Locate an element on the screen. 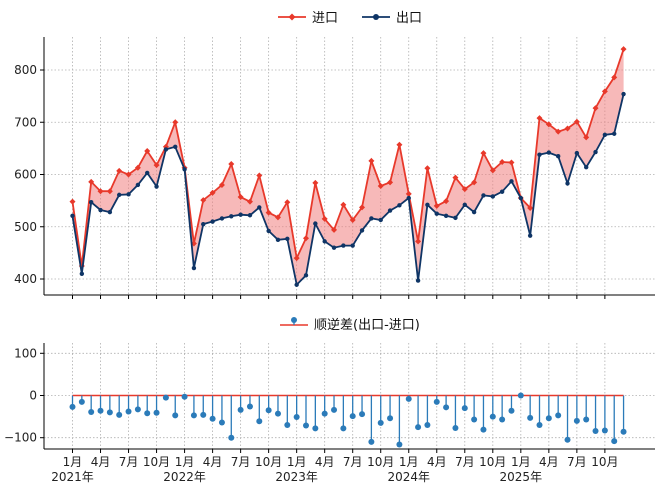  x-tick-label-line: 7月 is located at coordinates (465, 462).